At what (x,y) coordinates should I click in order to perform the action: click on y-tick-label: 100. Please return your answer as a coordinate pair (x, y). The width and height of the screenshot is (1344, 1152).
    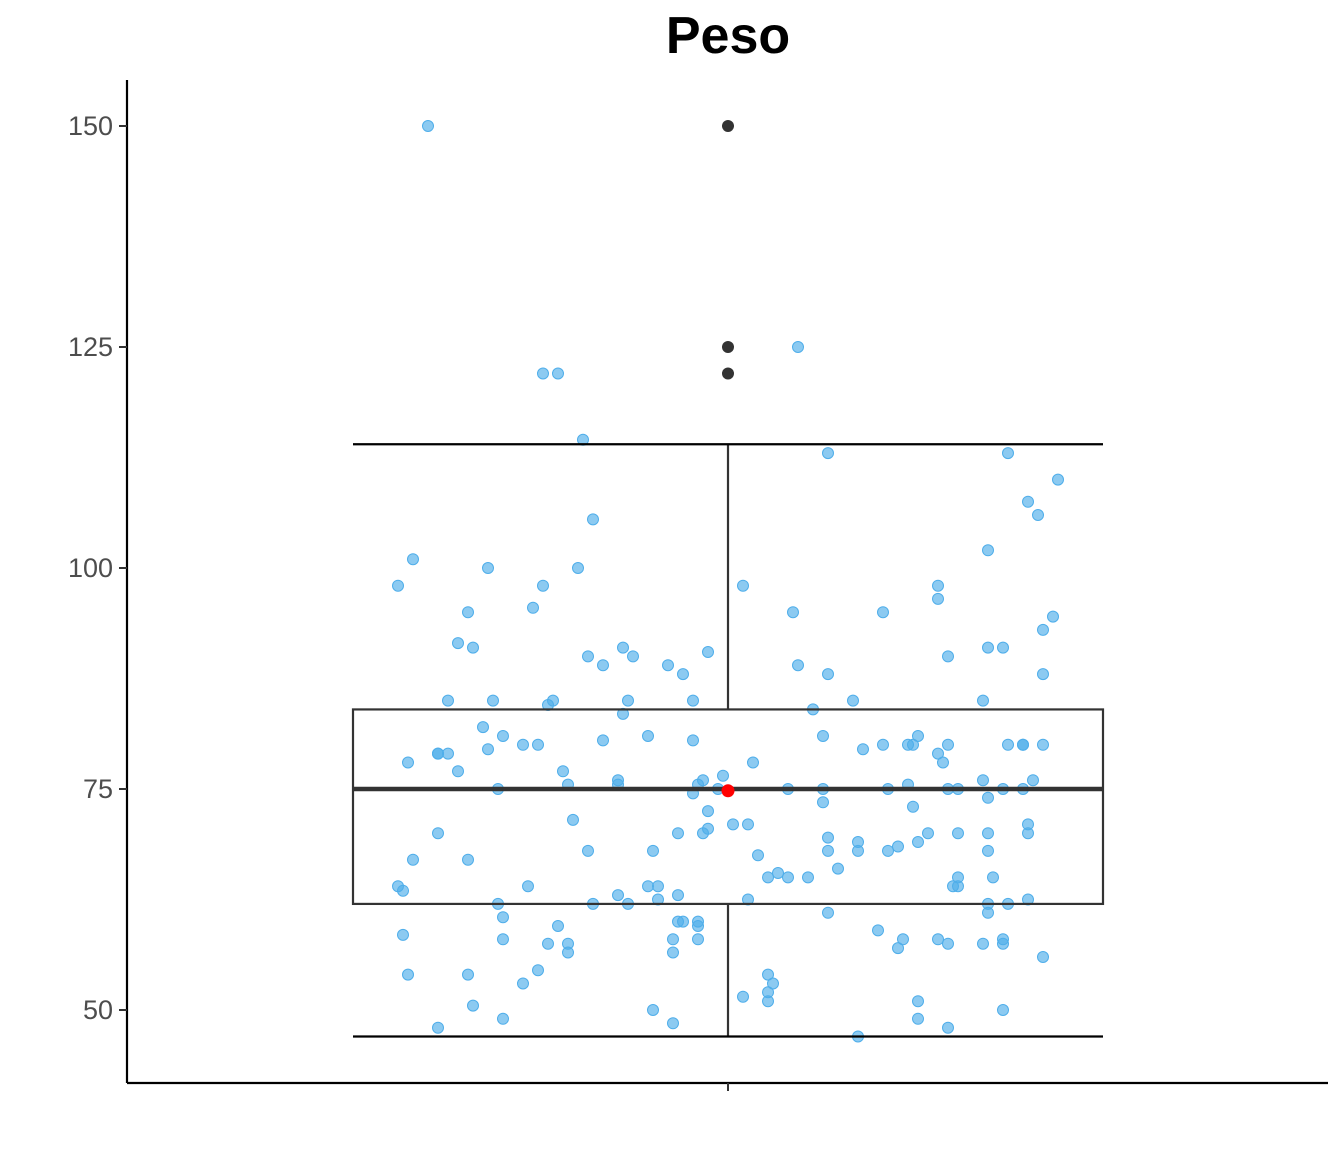
    Looking at the image, I should click on (90, 568).